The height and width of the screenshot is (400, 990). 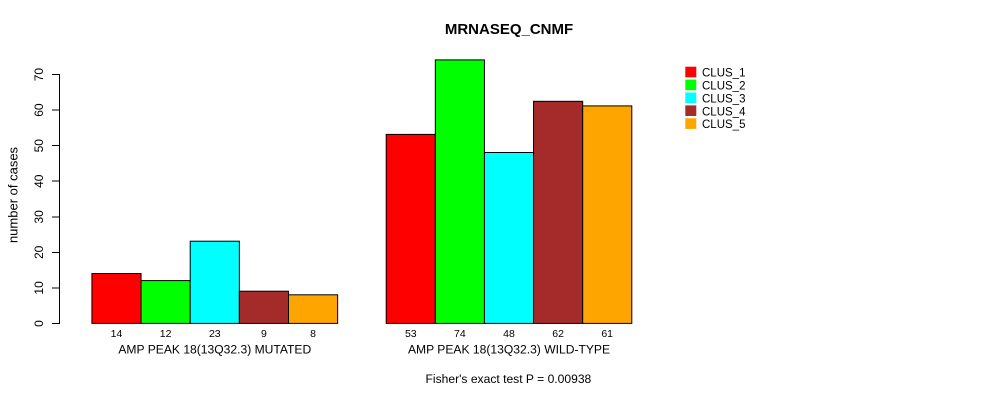 What do you see at coordinates (558, 334) in the screenshot?
I see `svg-text: 62` at bounding box center [558, 334].